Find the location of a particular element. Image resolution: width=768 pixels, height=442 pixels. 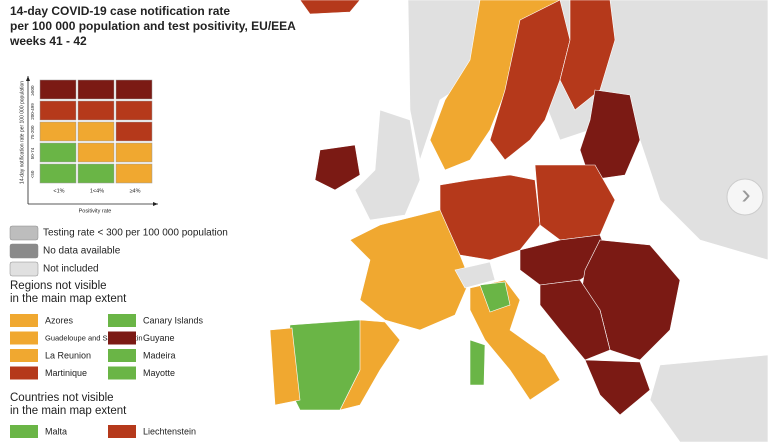

matrix-col-label: <1% is located at coordinates (58, 191).